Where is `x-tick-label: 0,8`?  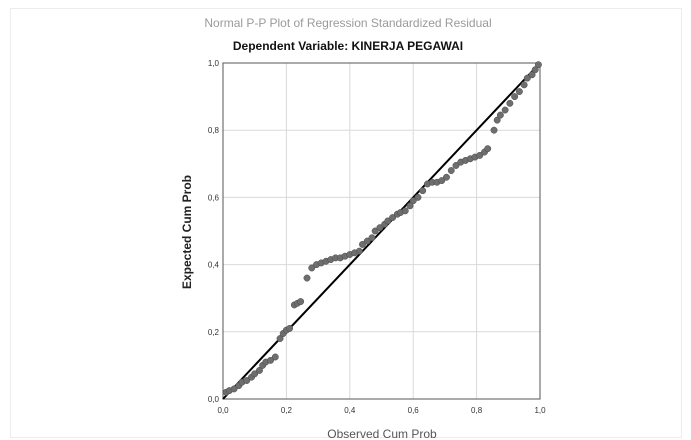
x-tick-label: 0,8 is located at coordinates (477, 410).